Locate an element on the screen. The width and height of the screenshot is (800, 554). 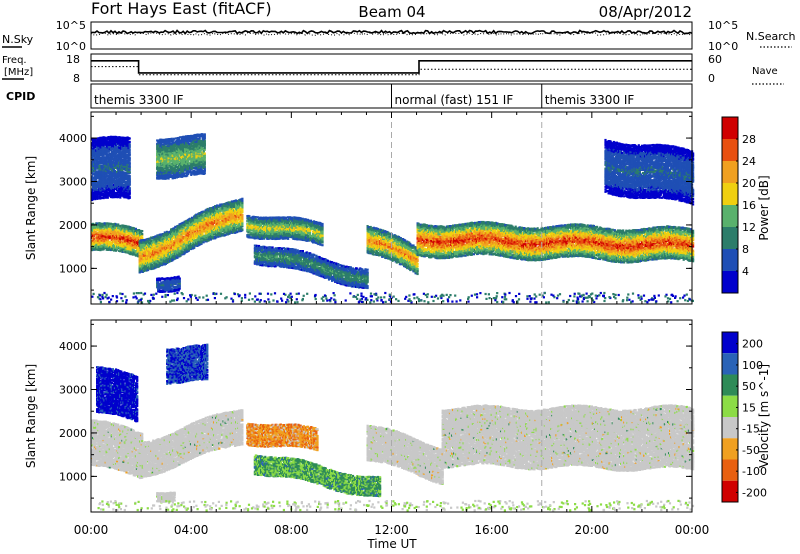
freq-tick-top: 18 is located at coordinates (73, 59).